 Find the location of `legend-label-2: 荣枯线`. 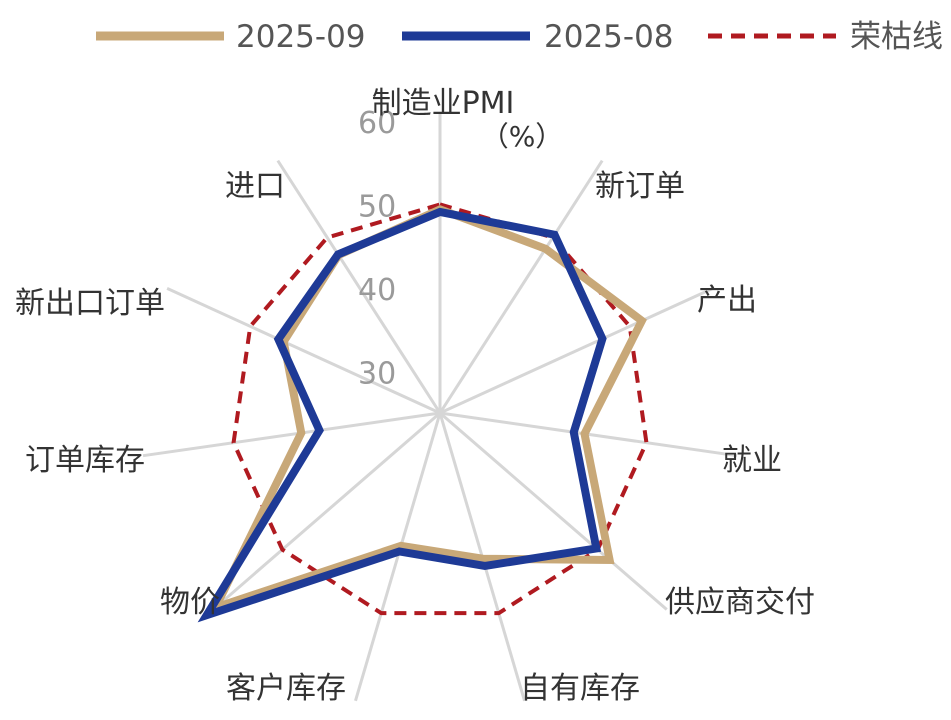

legend-label-2: 荣枯线 is located at coordinates (896, 37).